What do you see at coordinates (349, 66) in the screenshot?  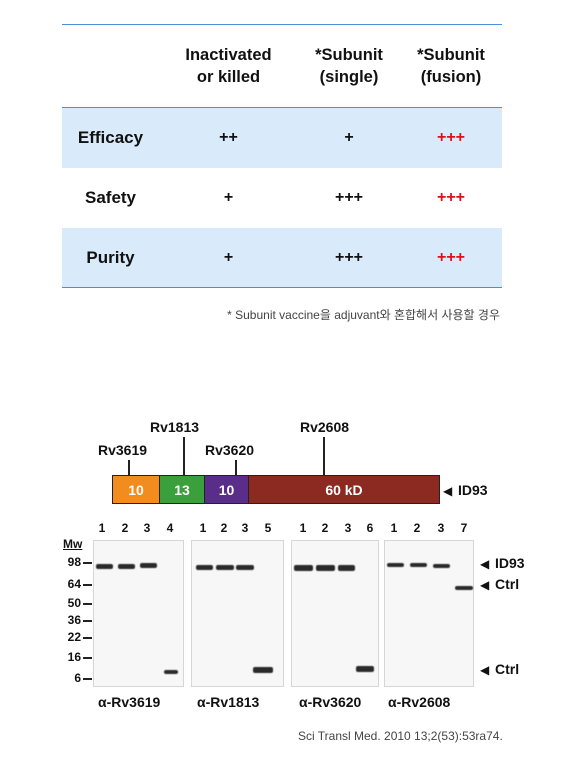 I see `header-subunit-single: *Subunit (single)` at bounding box center [349, 66].